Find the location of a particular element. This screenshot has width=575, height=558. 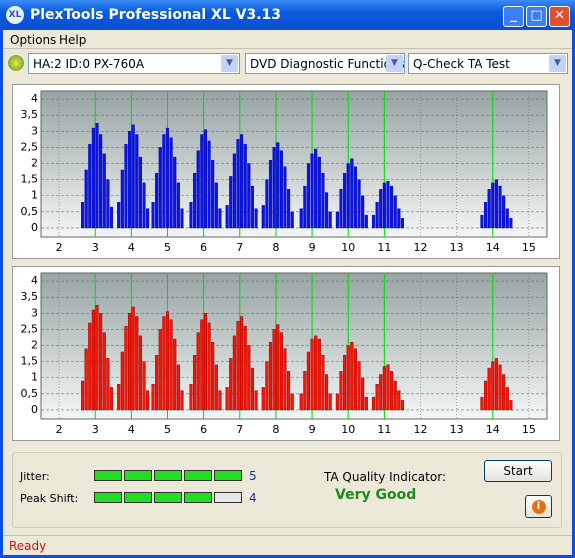

test-text: Q-Check TA Test is located at coordinates (461, 64).